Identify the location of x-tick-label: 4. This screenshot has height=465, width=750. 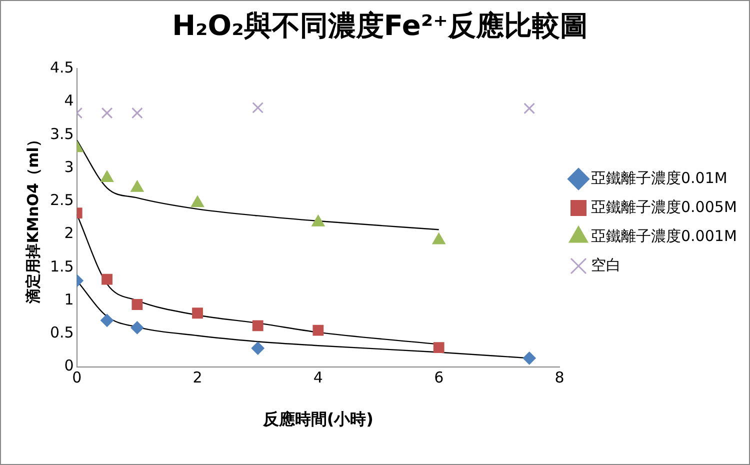
(318, 377).